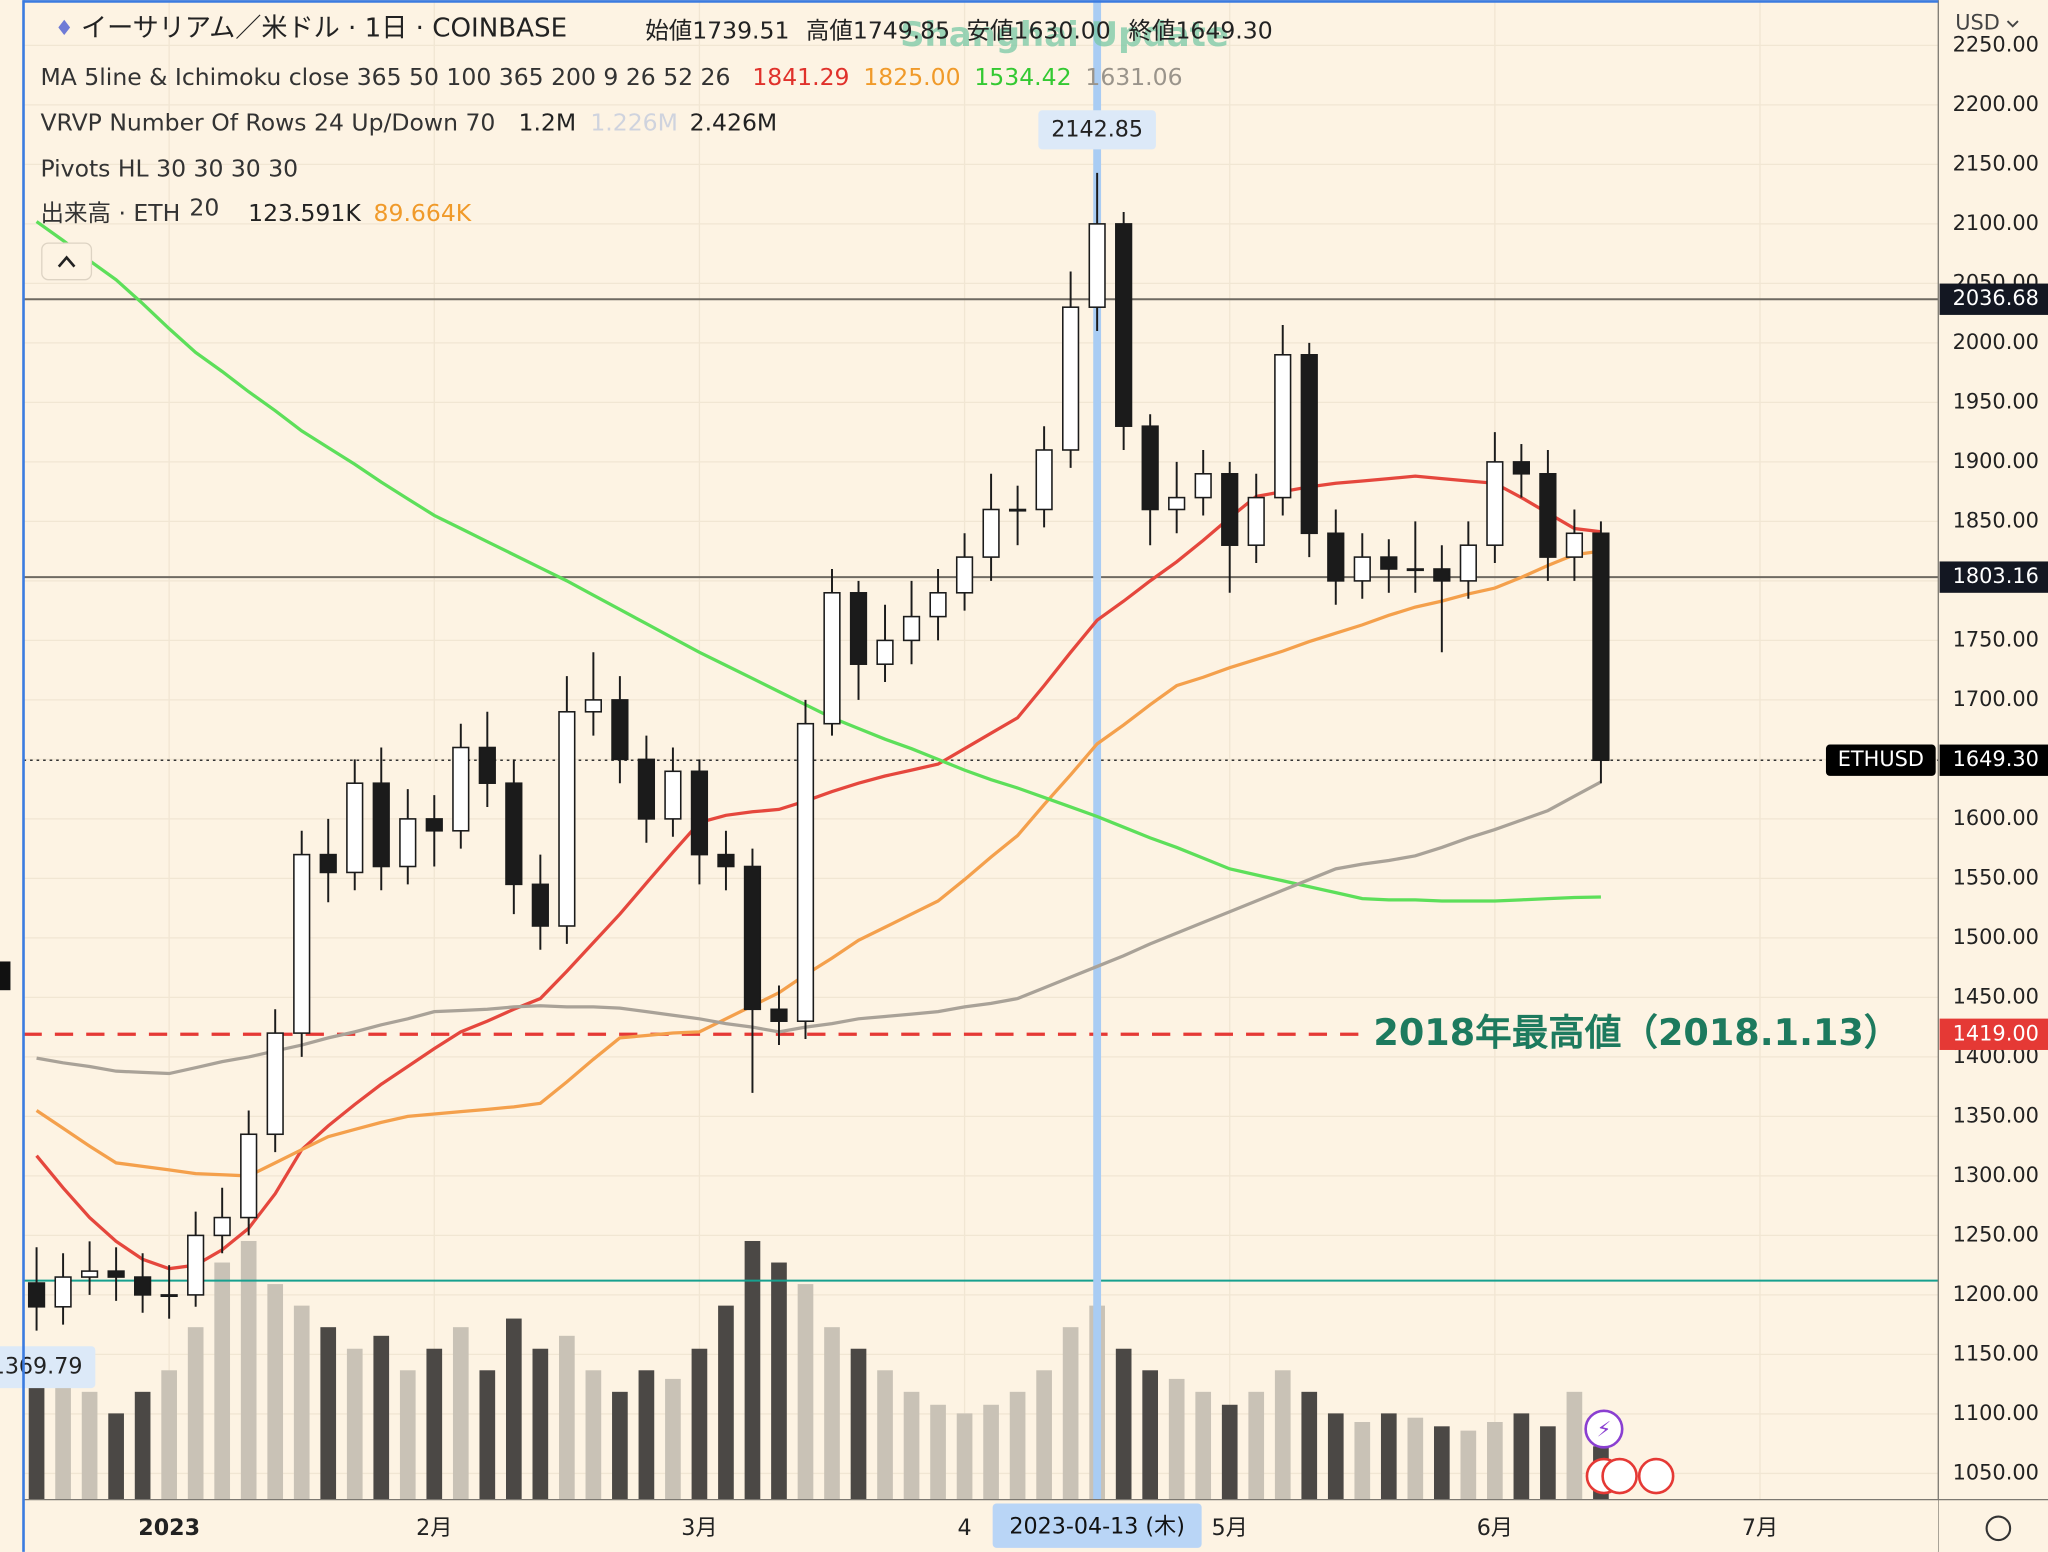 Image resolution: width=2048 pixels, height=1552 pixels. Describe the element at coordinates (423, 213) in the screenshot. I see `volume-ma-value: 89.664K` at that location.